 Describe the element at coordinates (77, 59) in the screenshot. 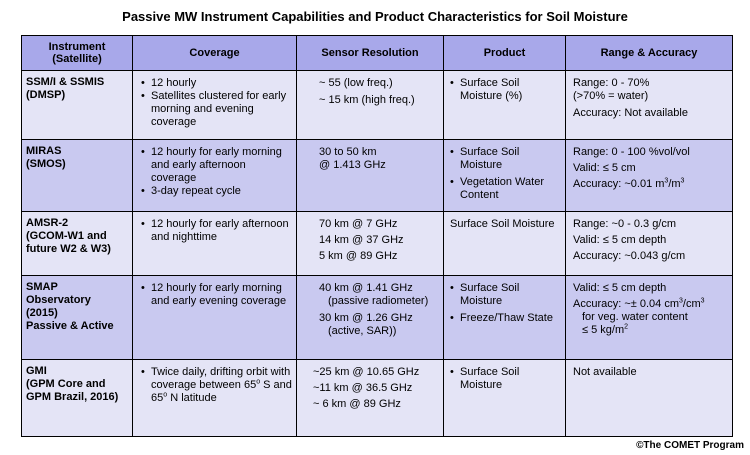

I see `header-satellite-label: (Satellite)` at that location.